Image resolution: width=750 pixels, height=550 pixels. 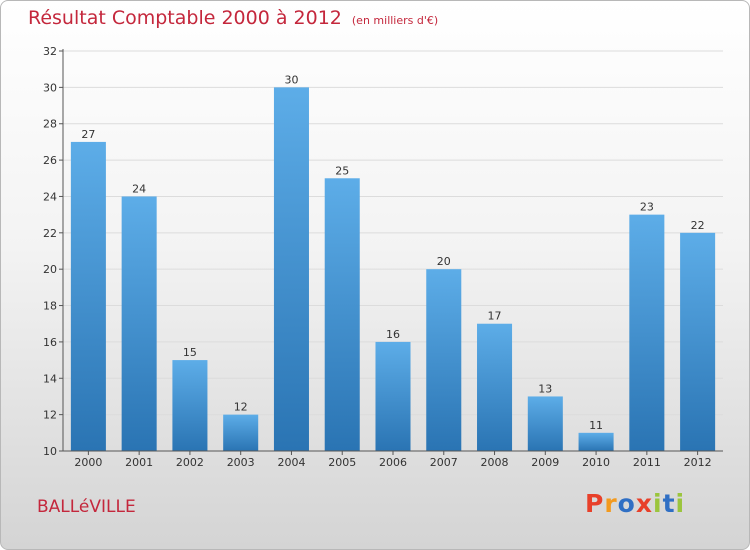 What do you see at coordinates (342, 170) in the screenshot?
I see `bar-value-label: 25` at bounding box center [342, 170].